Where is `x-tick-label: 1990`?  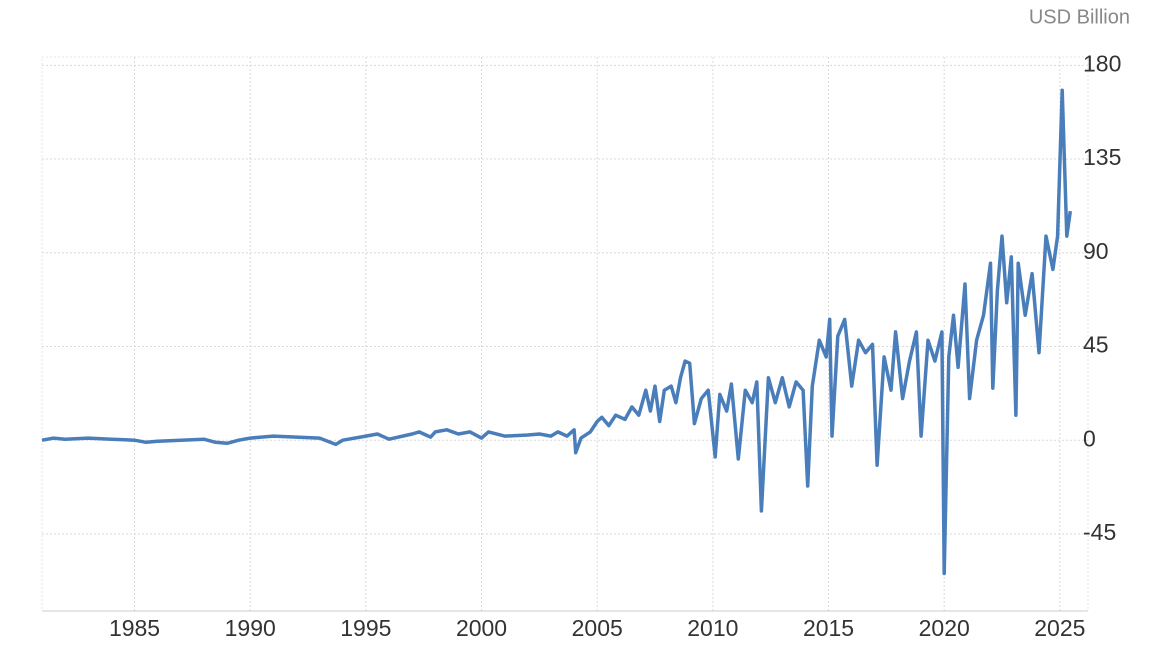 x-tick-label: 1990 is located at coordinates (250, 628).